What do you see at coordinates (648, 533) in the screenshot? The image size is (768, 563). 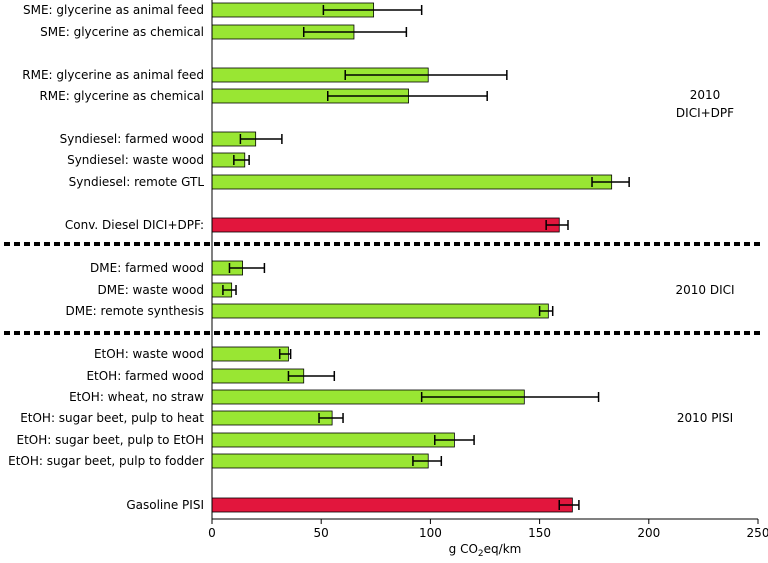 I see `x-tick-label: 200` at bounding box center [648, 533].